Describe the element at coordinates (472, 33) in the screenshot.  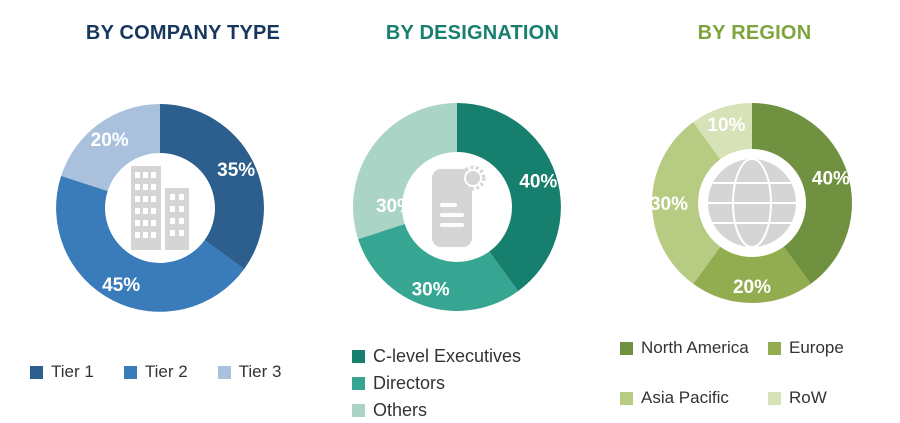
I see `designation-title: BY DESIGNATION` at that location.